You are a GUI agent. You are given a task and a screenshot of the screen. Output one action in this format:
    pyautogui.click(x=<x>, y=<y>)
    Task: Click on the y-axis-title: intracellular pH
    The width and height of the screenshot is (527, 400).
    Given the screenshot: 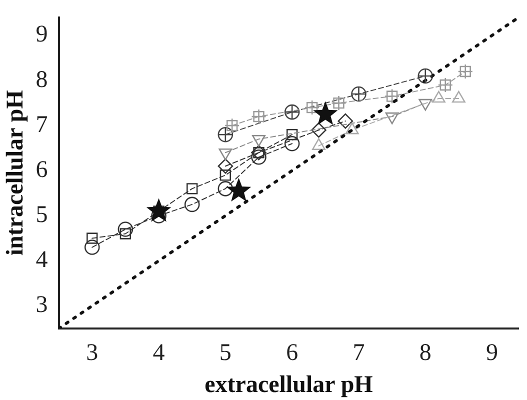 What is the action you would take?
    pyautogui.click(x=15, y=173)
    